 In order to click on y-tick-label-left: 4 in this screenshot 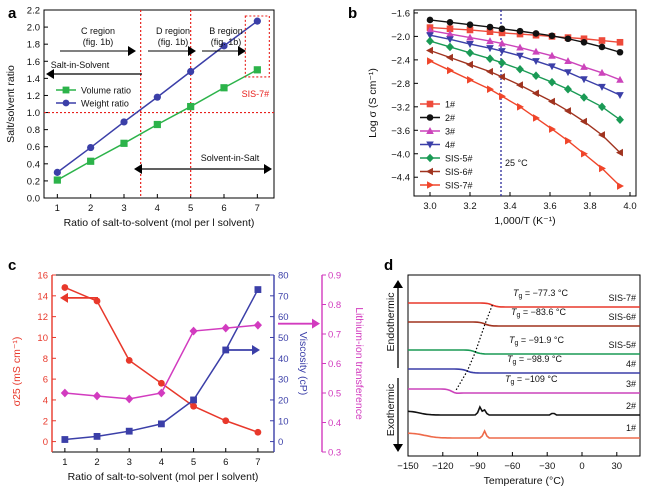, I will do `click(45, 400)`.